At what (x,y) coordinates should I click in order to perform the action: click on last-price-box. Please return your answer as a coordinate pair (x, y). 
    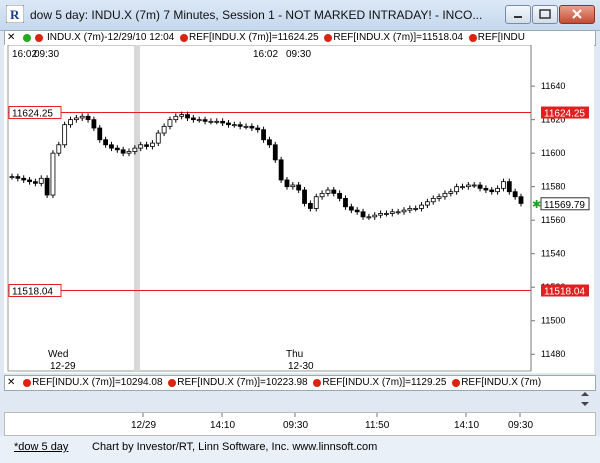
    Looking at the image, I should click on (565, 204).